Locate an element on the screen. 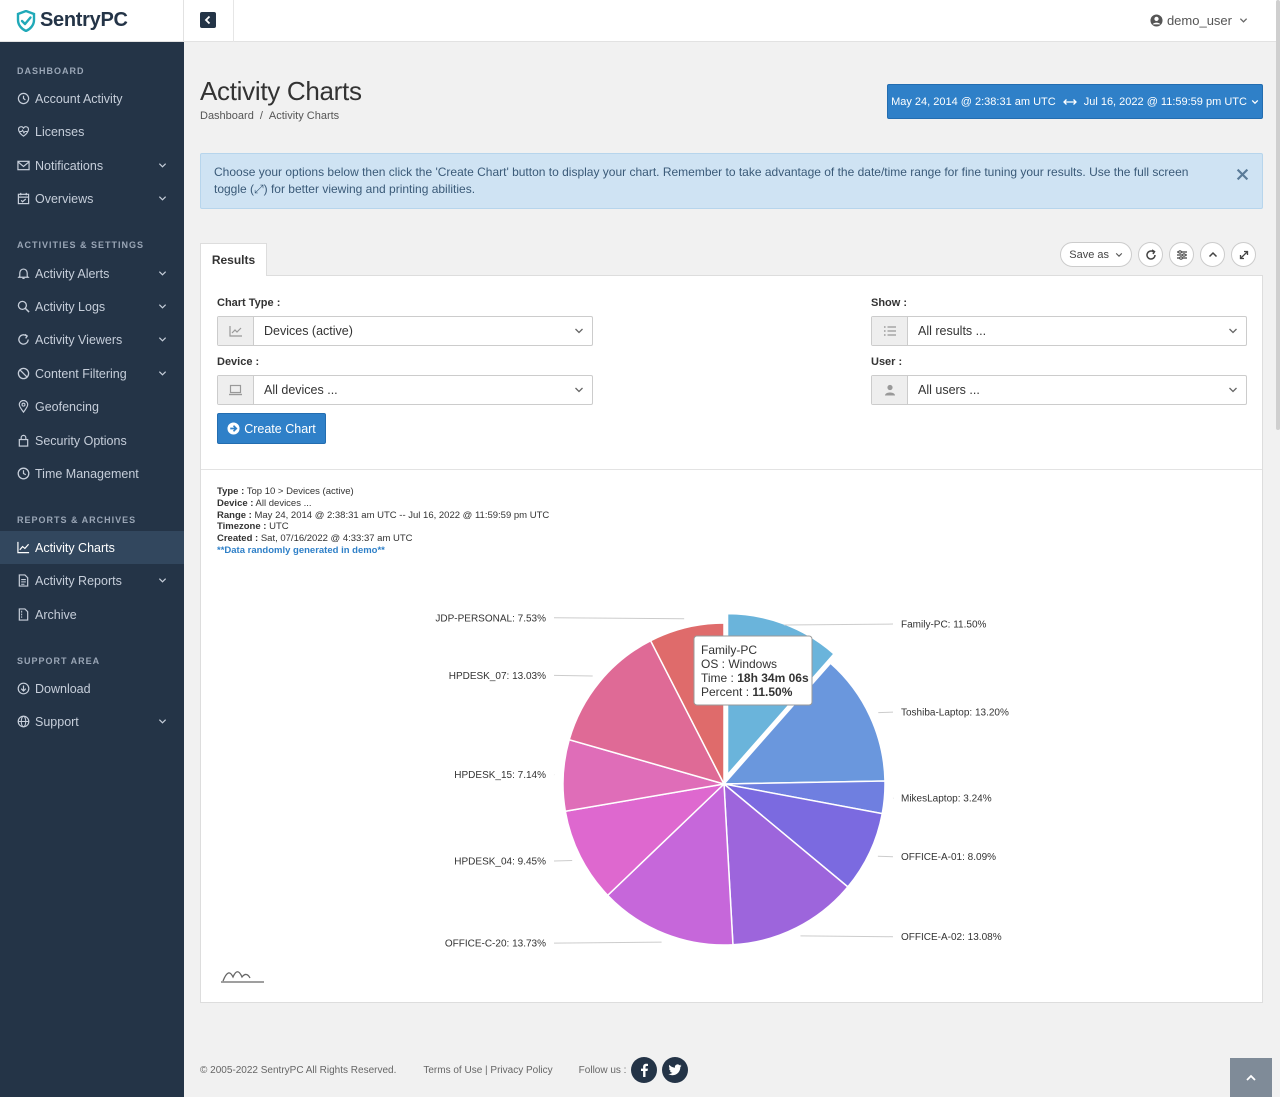 Image resolution: width=1280 pixels, height=1097 pixels. sidebar-item-label: Content Filtering is located at coordinates (81, 373).